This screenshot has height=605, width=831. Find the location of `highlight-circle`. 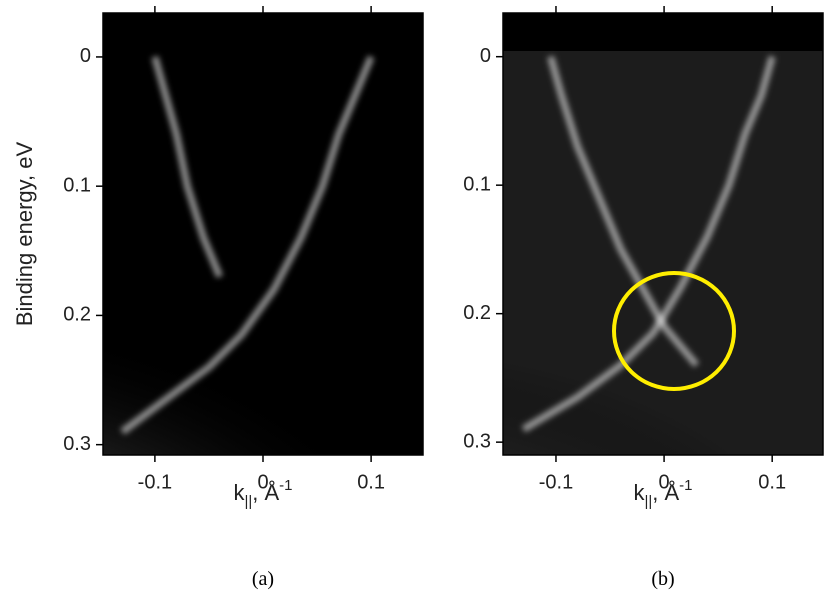

highlight-circle is located at coordinates (674, 331).